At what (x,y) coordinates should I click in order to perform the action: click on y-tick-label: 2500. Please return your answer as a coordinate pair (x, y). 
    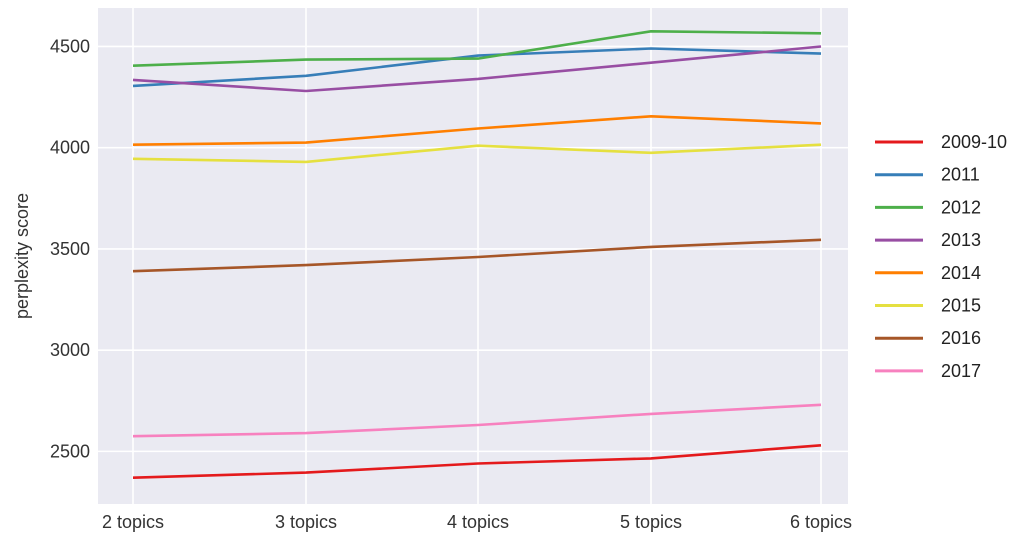
    Looking at the image, I should click on (70, 451).